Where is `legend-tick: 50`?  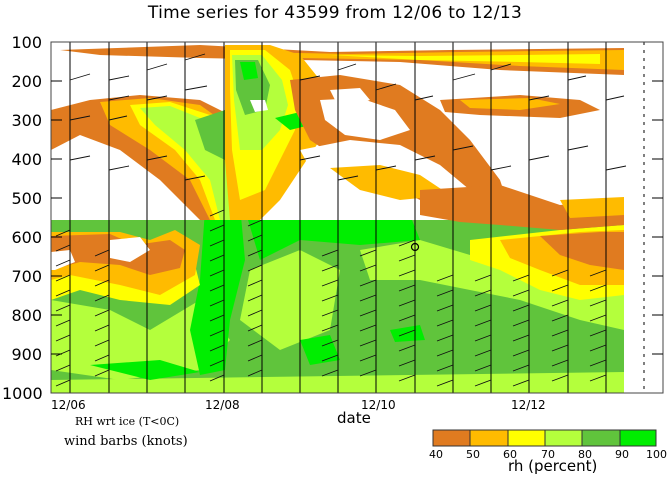
legend-tick: 50 is located at coordinates (473, 454).